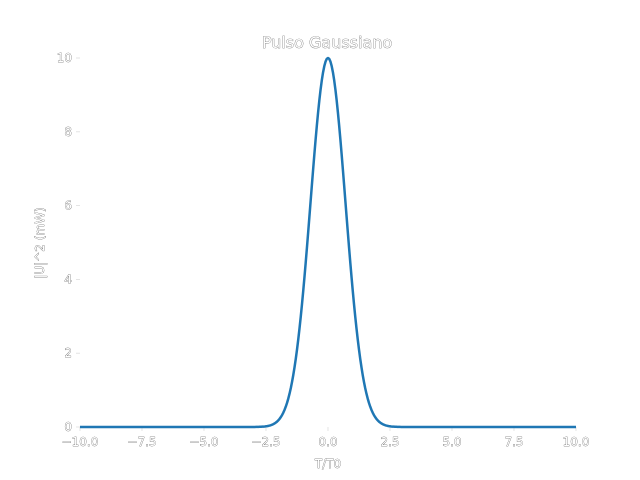 Image resolution: width=640 pixels, height=480 pixels. I want to click on y-tick-label: 4, so click(68, 279).